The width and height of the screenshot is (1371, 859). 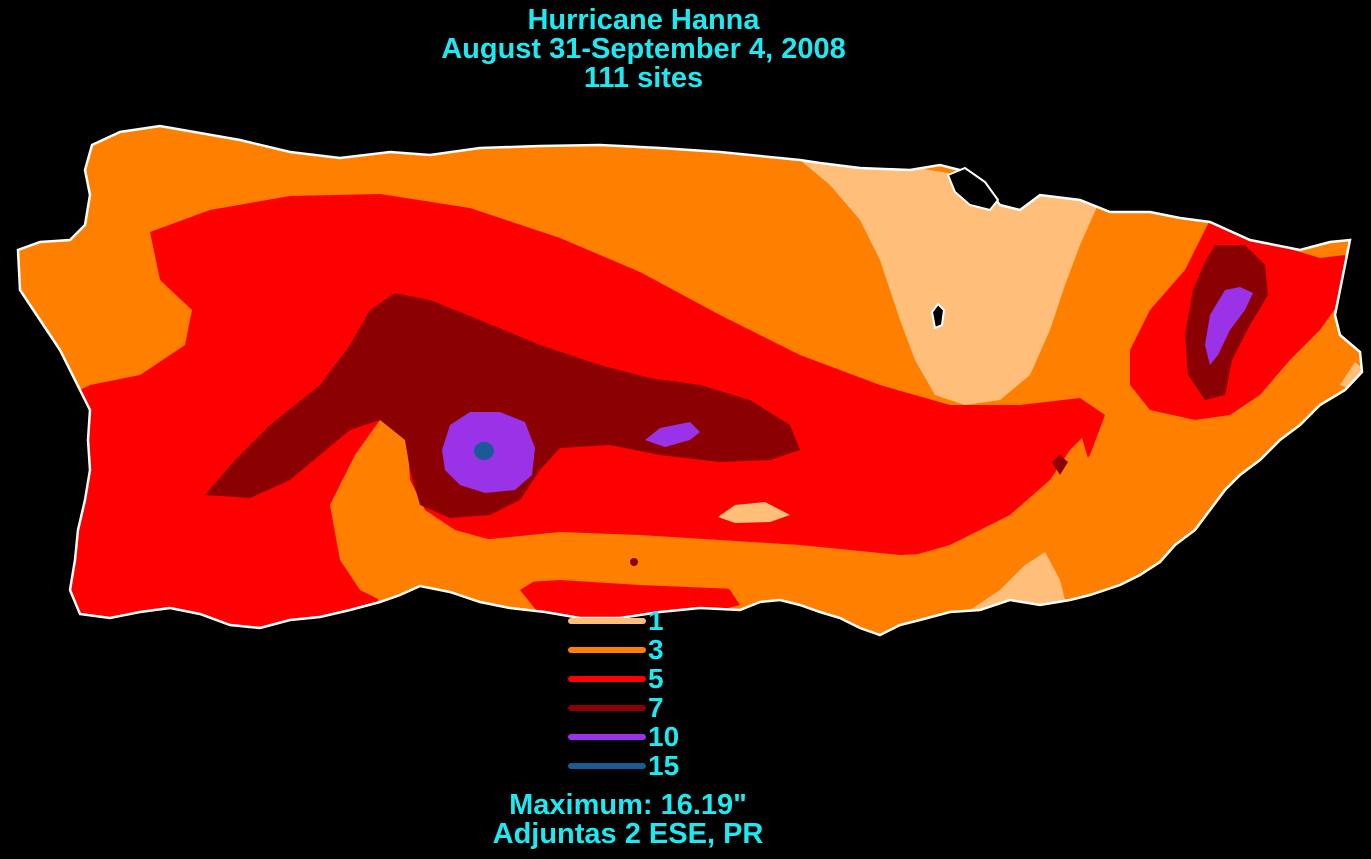 I want to click on contour-1-center, so click(x=754, y=512).